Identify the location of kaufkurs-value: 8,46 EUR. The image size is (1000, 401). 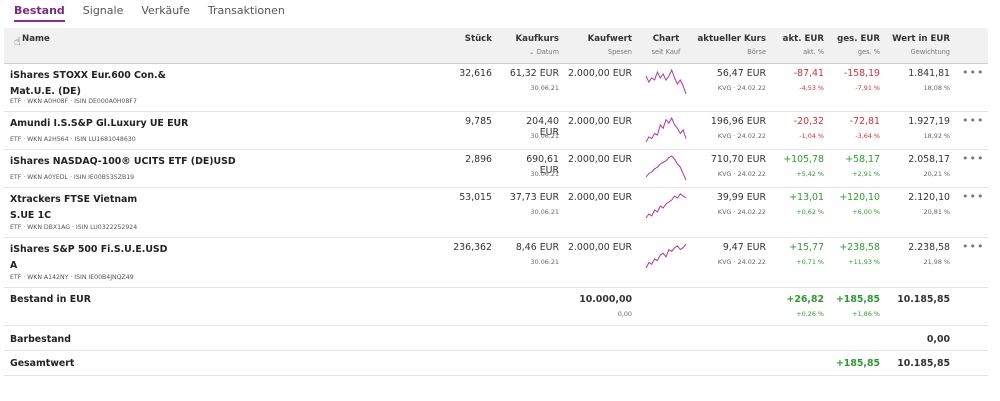
(537, 247).